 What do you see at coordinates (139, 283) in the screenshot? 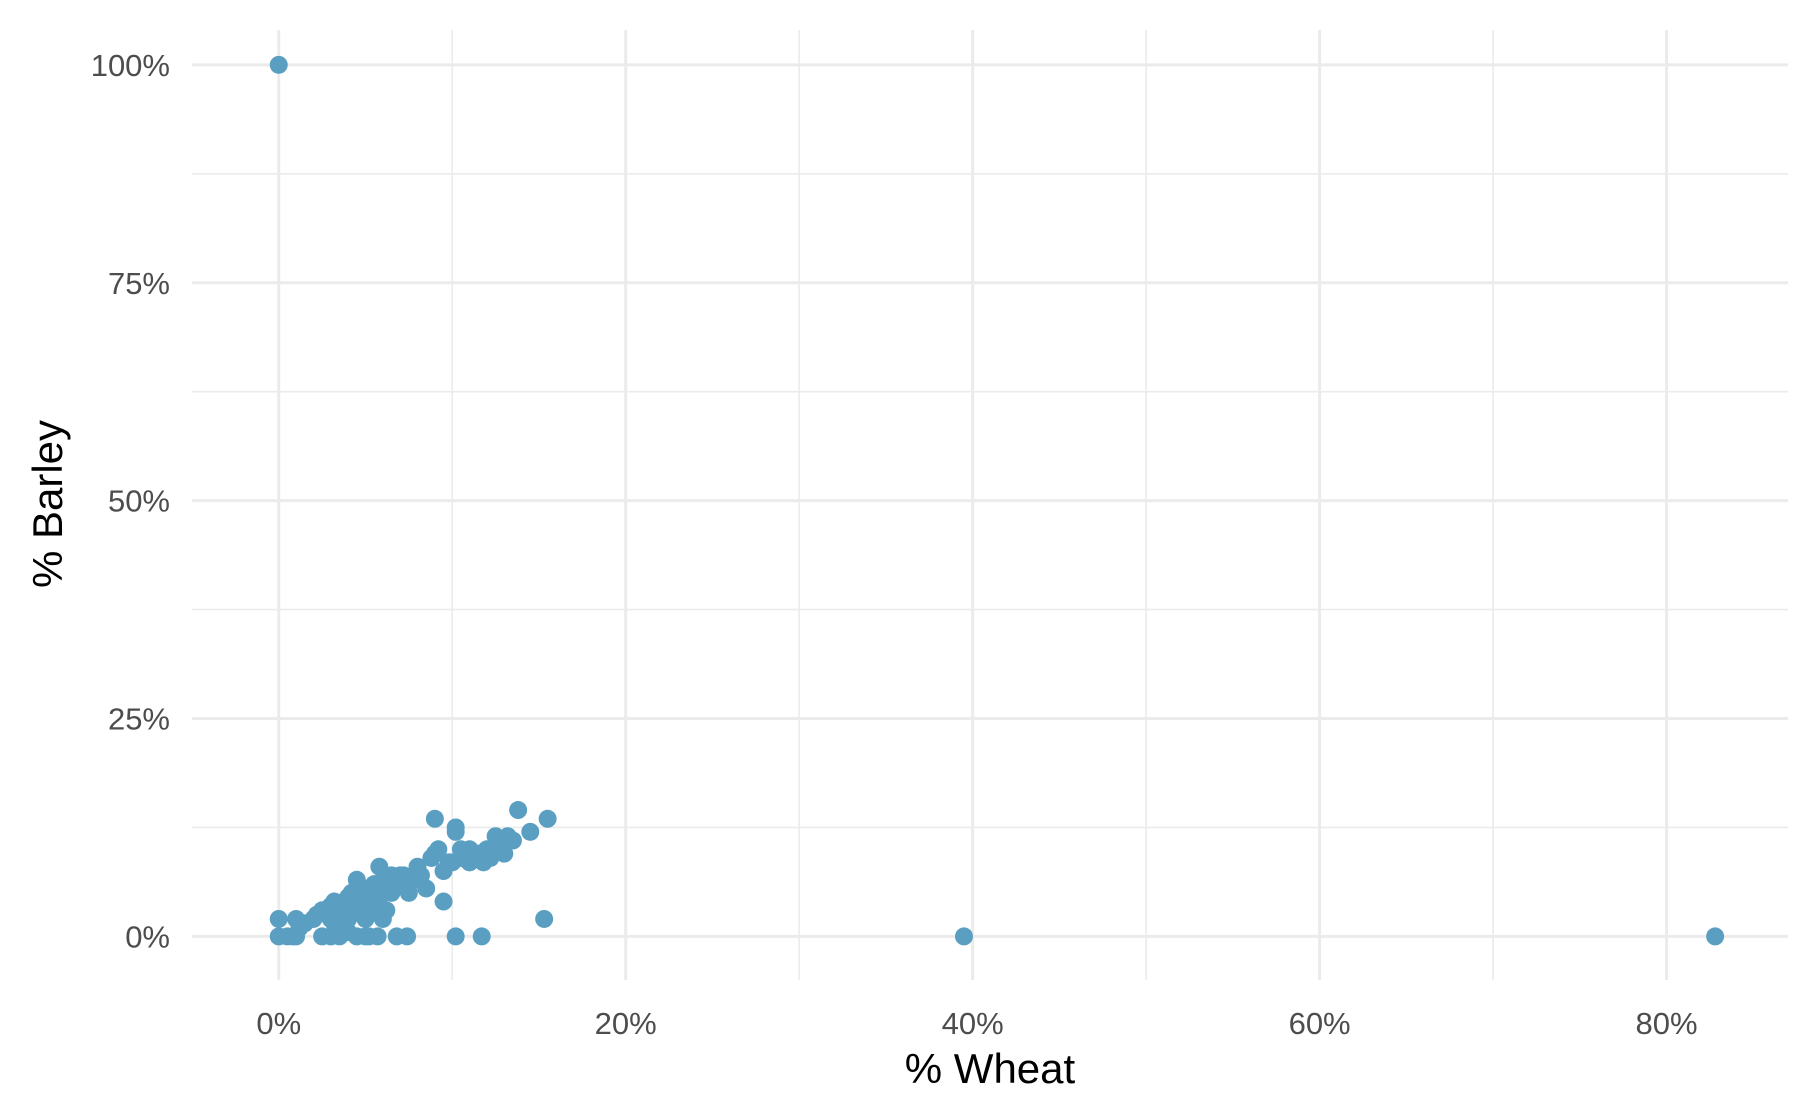
I see `y-tick-label: 75%` at bounding box center [139, 283].